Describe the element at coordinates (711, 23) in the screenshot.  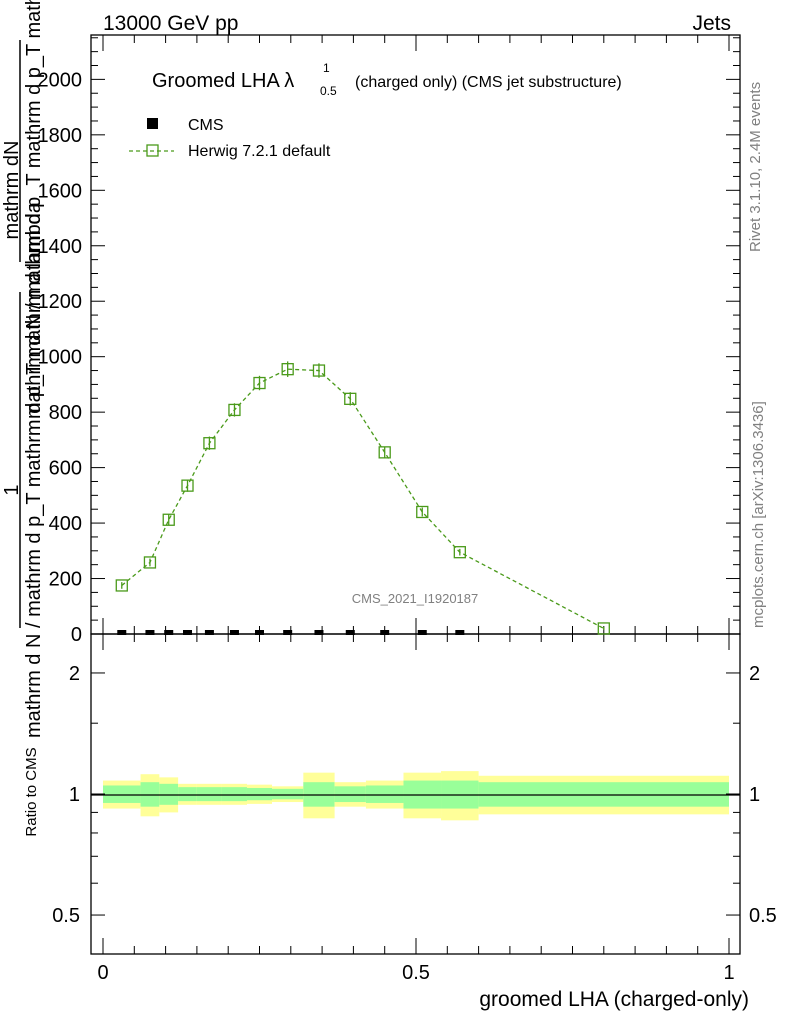
I see `header-right: Jets` at that location.